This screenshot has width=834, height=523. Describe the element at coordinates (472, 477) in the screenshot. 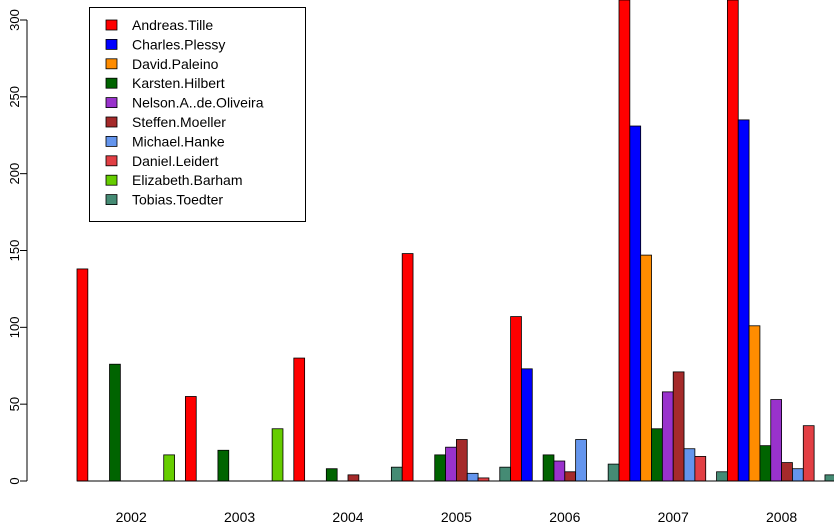

I see `bar-2005-michael-hanke` at that location.